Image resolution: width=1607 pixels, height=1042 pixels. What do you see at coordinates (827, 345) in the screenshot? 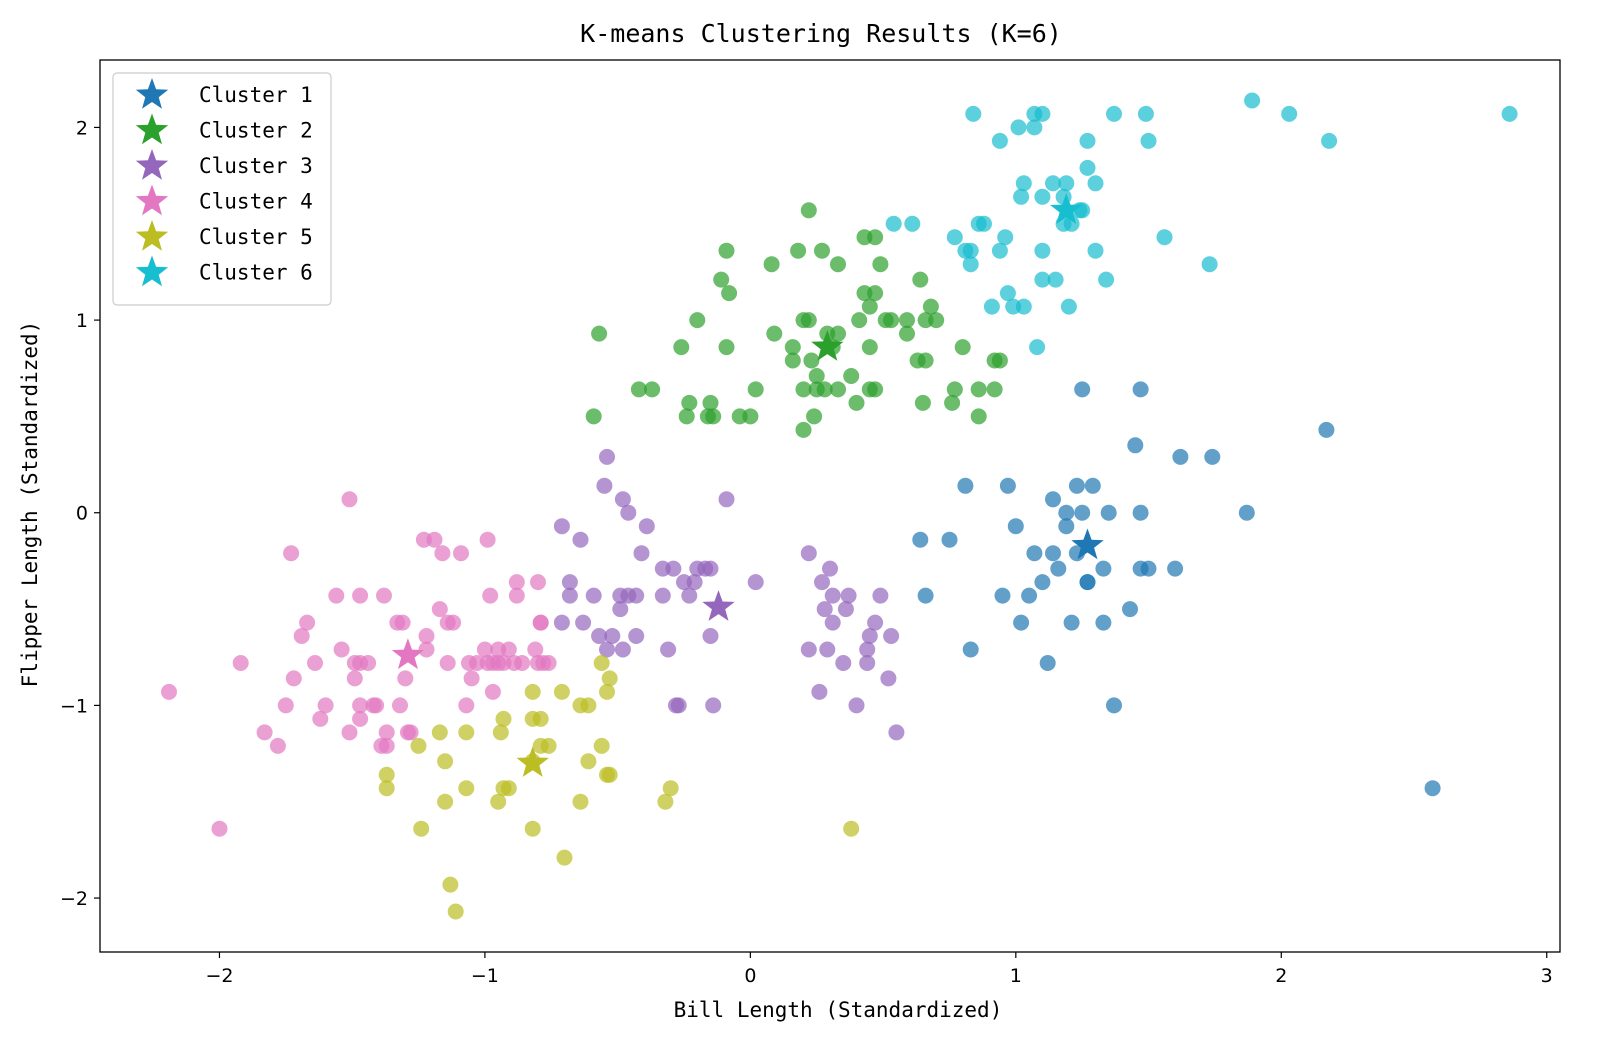
I see `cluster-2-centroid` at bounding box center [827, 345].